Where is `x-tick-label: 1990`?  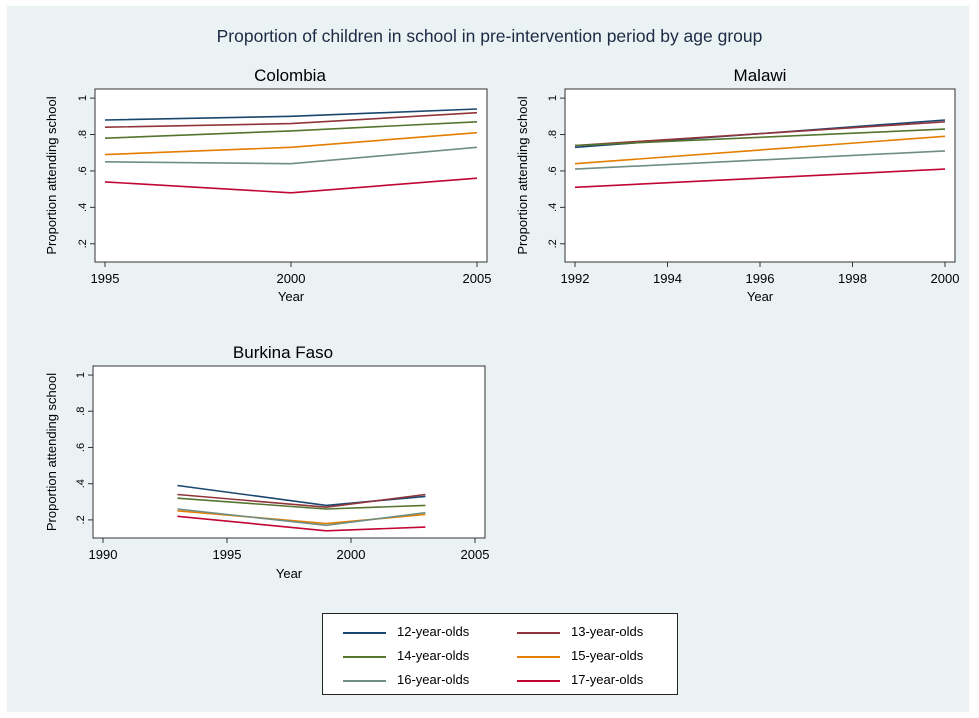
x-tick-label: 1990 is located at coordinates (103, 554).